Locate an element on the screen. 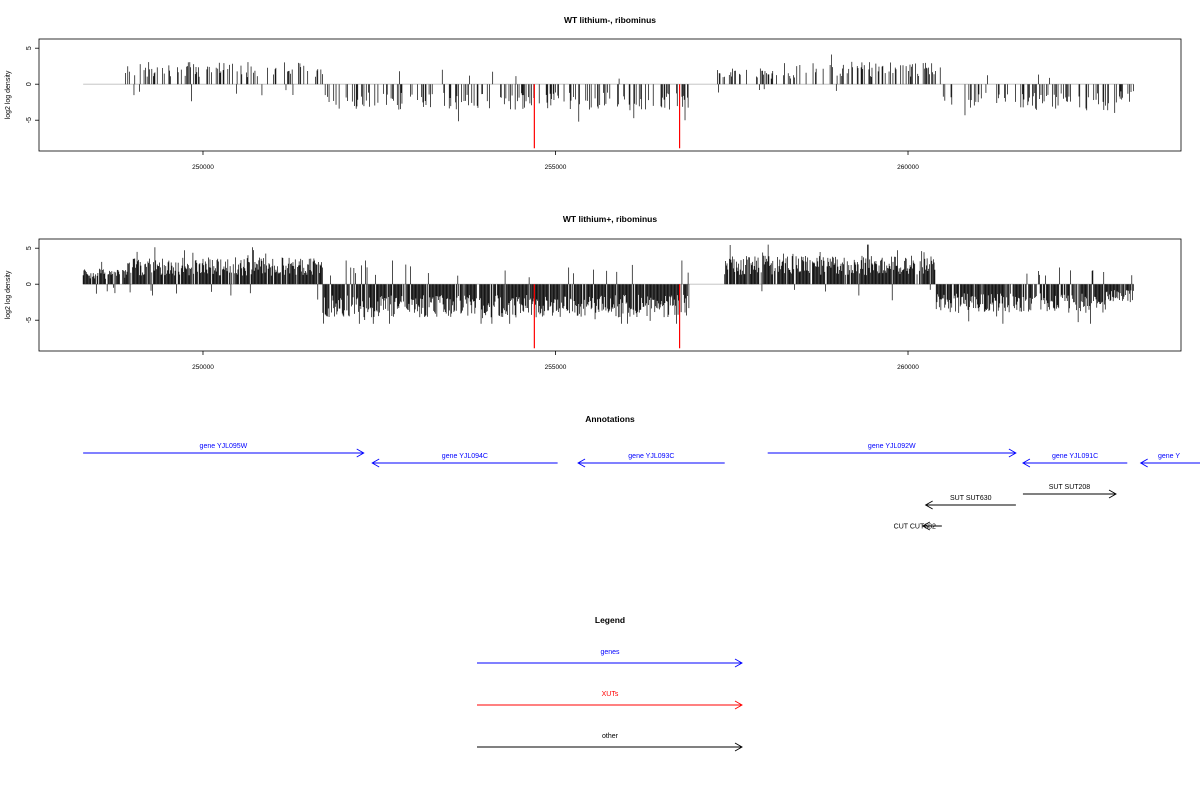  feature-label: gene Y is located at coordinates (1169, 456).